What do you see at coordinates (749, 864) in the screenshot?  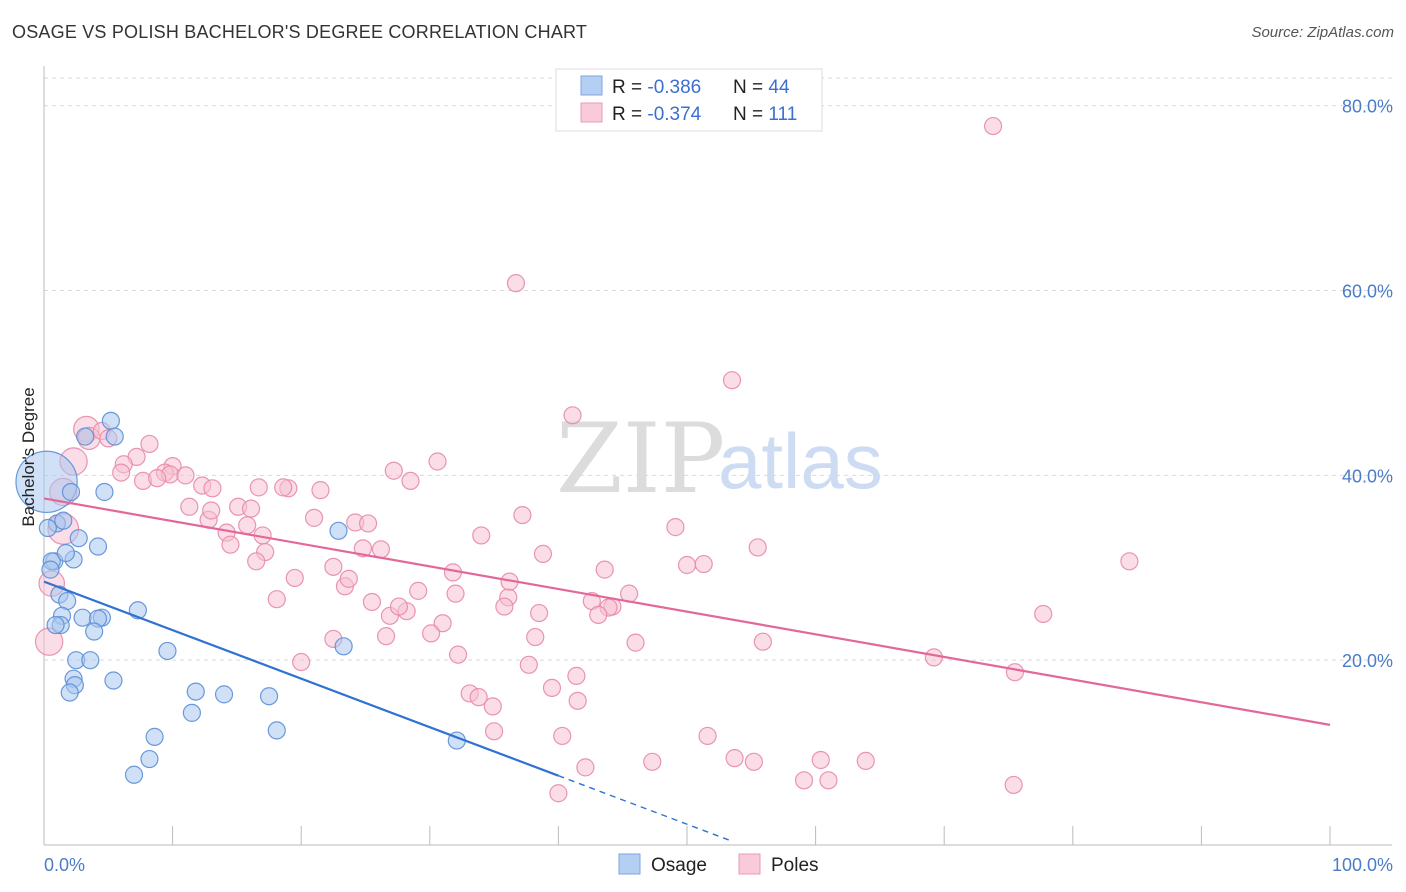 I see `bottom-legend-poles-swatch` at bounding box center [749, 864].